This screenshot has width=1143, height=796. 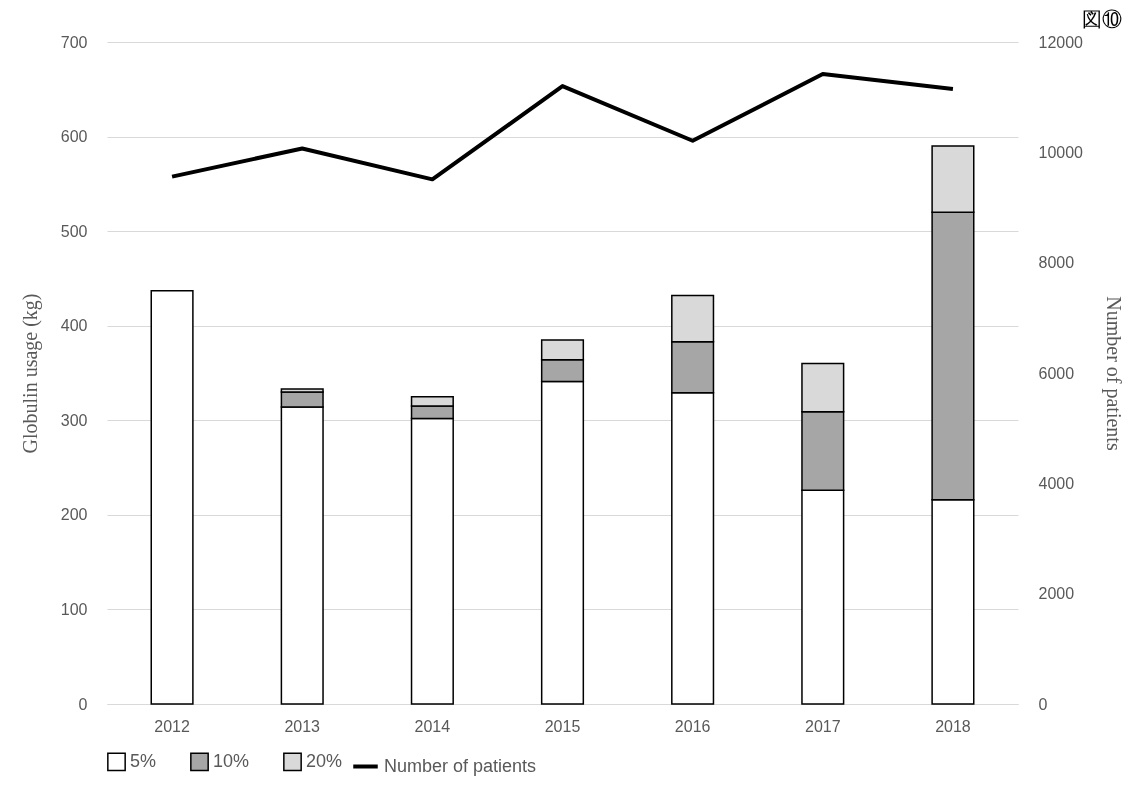 What do you see at coordinates (30, 373) in the screenshot?
I see `y-axis-title: Globulin usage (kg)` at bounding box center [30, 373].